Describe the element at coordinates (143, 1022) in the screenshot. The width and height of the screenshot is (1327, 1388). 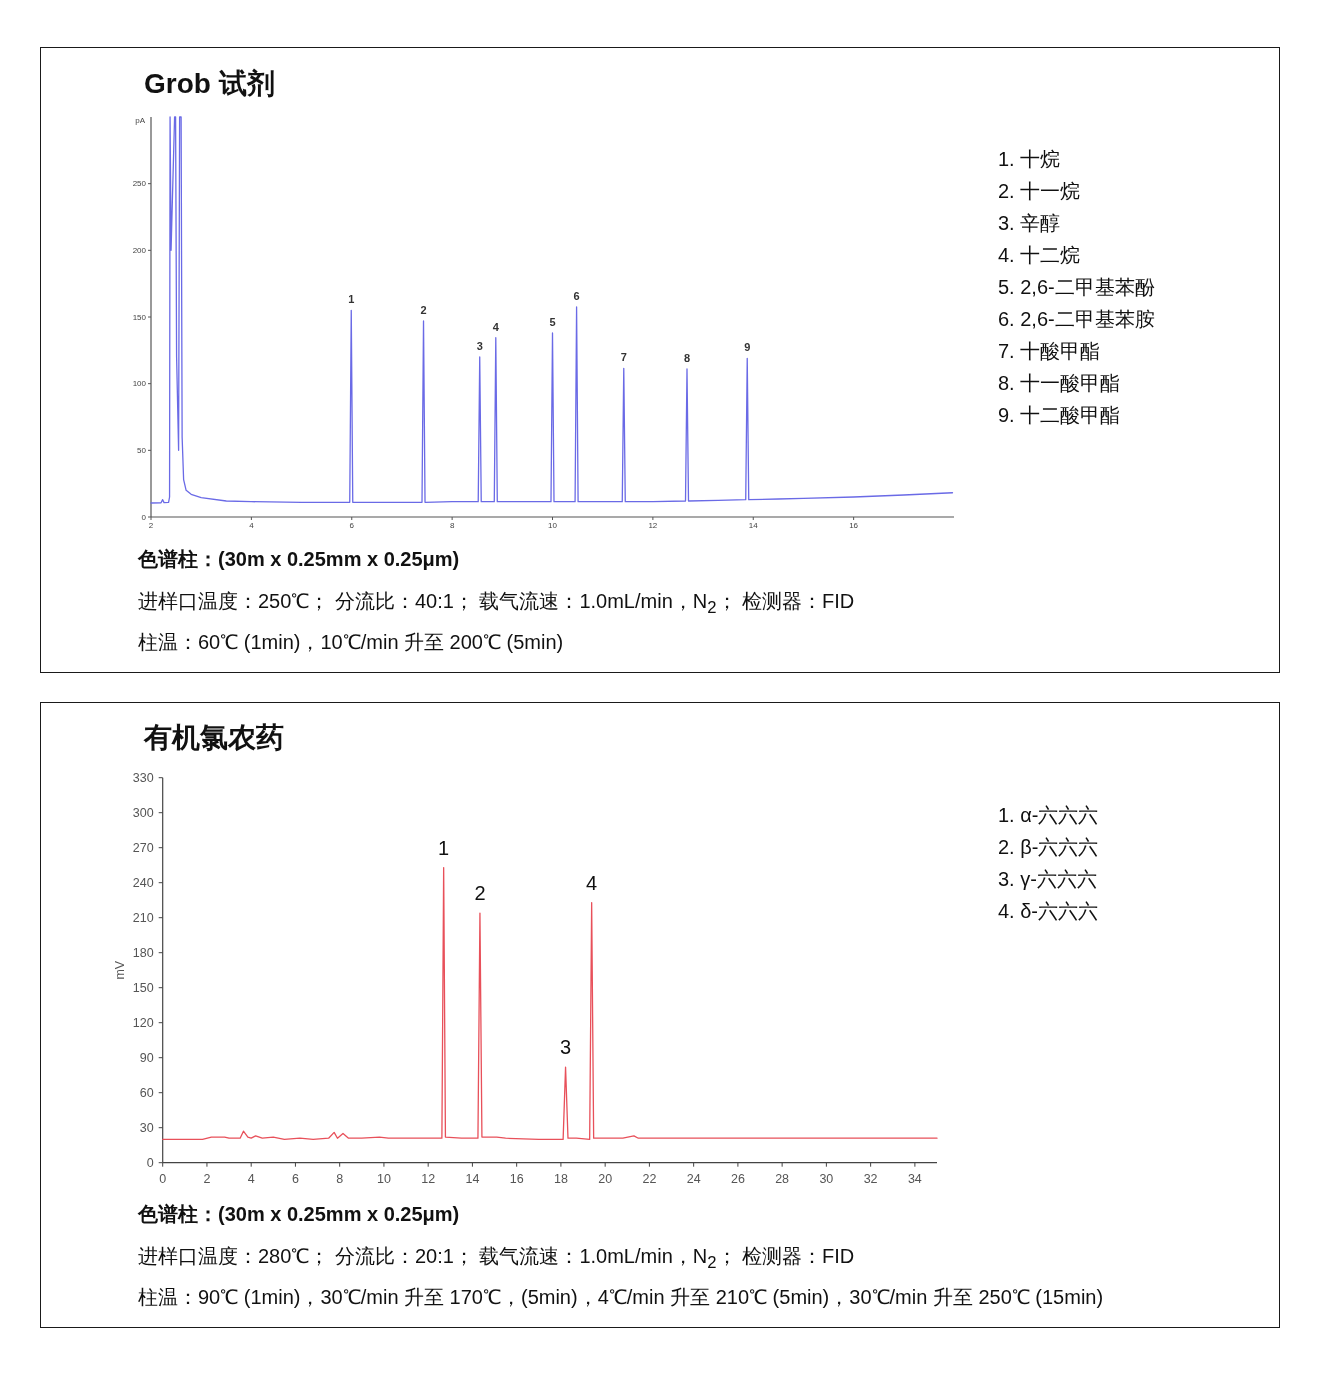
I see `y-tick-label: 120` at that location.